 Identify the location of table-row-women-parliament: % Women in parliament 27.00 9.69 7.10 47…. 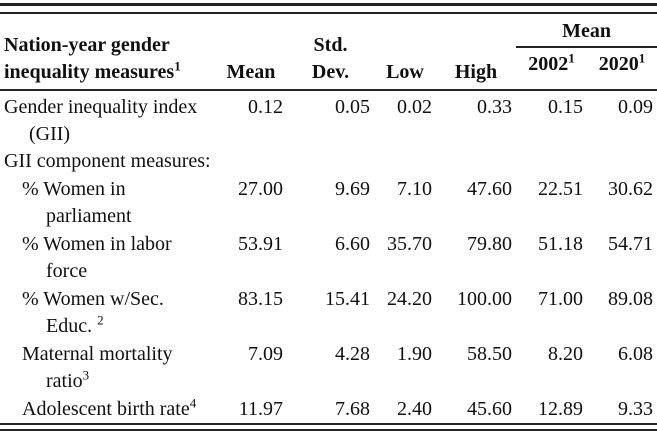
(328, 203).